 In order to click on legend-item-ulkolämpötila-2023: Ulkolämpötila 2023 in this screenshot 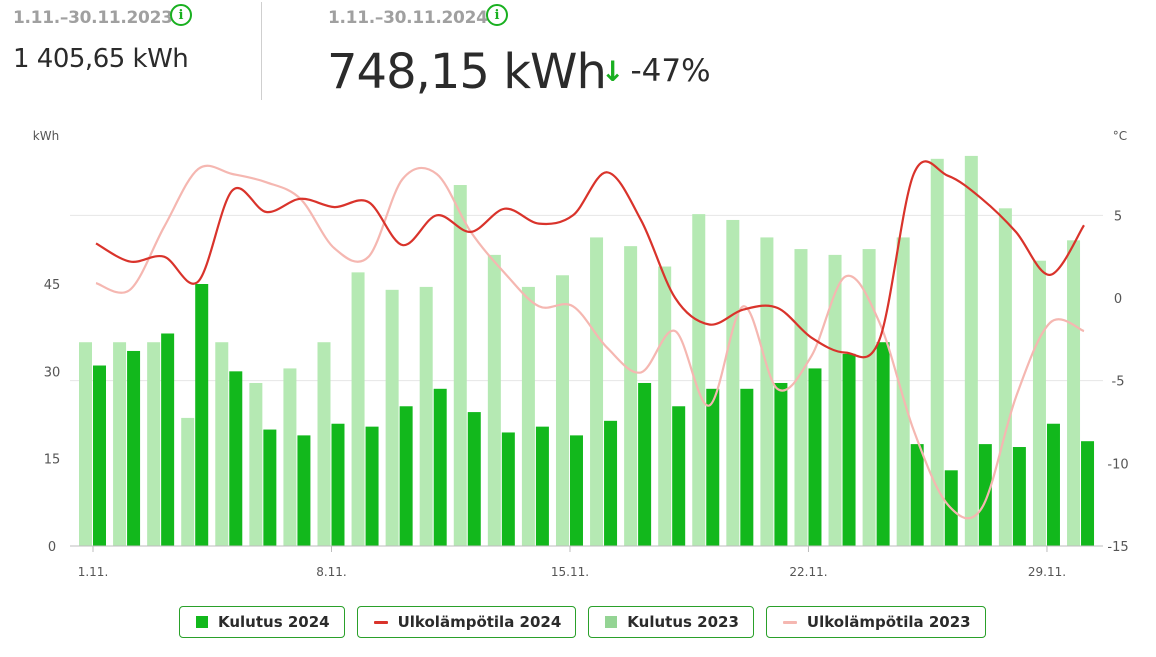, I will do `click(875, 622)`.